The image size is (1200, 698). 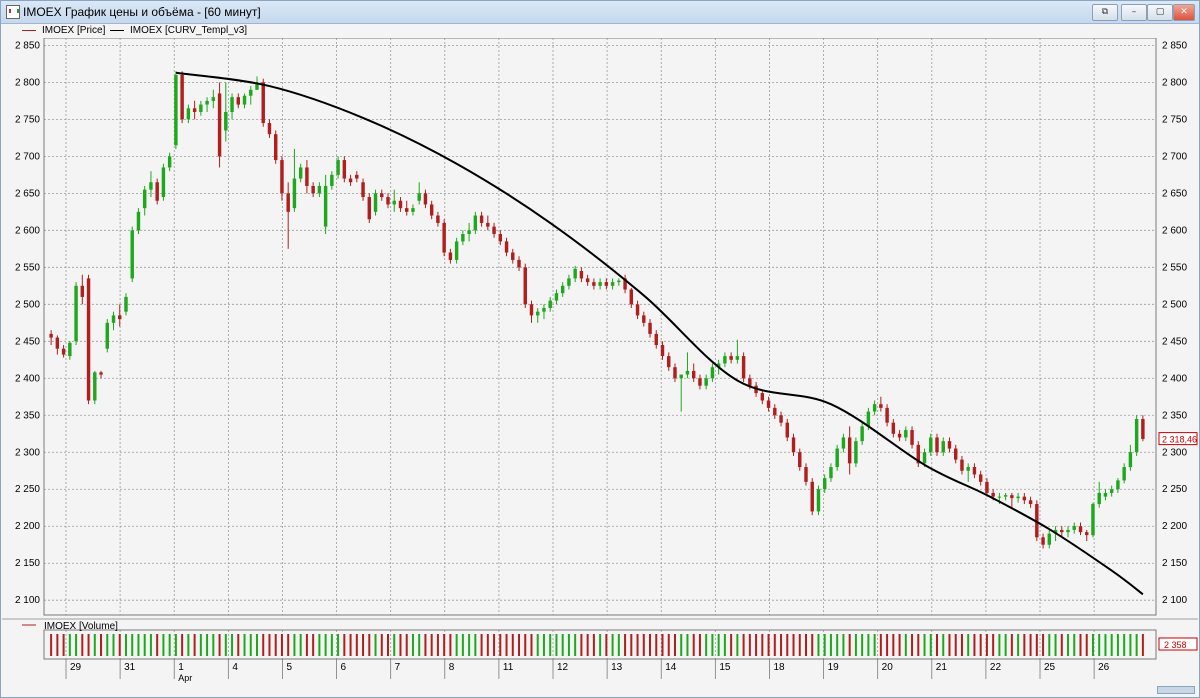 What do you see at coordinates (63, 30) in the screenshot?
I see `legend-item-price: IMOEX [Price]` at bounding box center [63, 30].